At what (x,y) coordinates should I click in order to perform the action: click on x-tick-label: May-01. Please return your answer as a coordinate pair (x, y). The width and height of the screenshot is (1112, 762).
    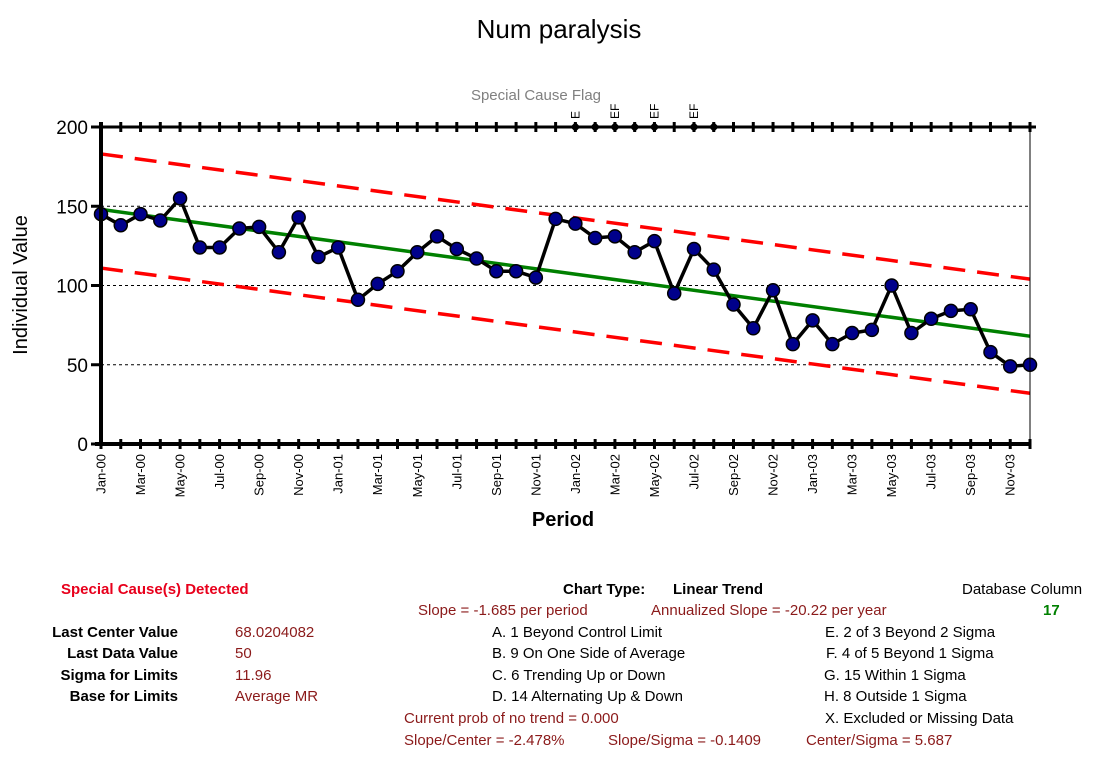
    Looking at the image, I should click on (417, 475).